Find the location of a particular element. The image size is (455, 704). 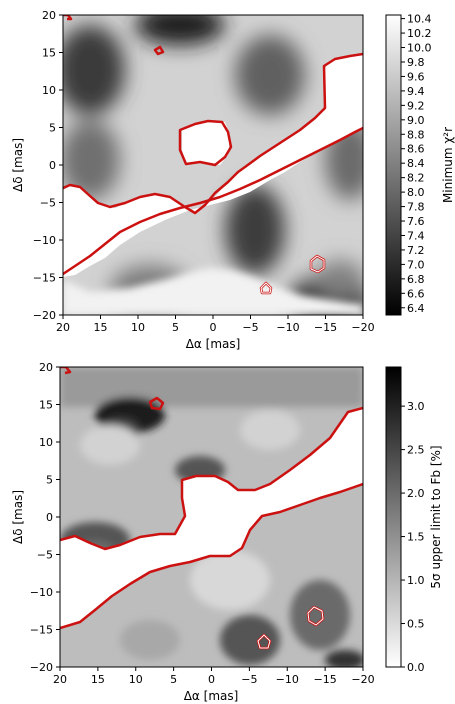

colorbar-tick-label: 9.6 is located at coordinates (416, 76).